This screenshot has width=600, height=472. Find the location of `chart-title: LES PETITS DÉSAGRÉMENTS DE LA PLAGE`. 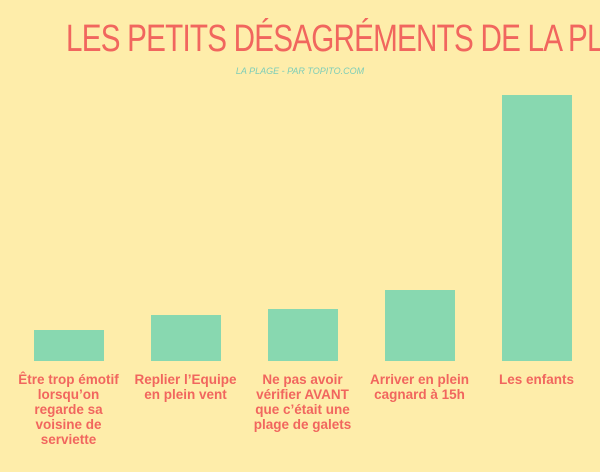

chart-title: LES PETITS DÉSAGRÉMENTS DE LA PLAGE is located at coordinates (333, 39).